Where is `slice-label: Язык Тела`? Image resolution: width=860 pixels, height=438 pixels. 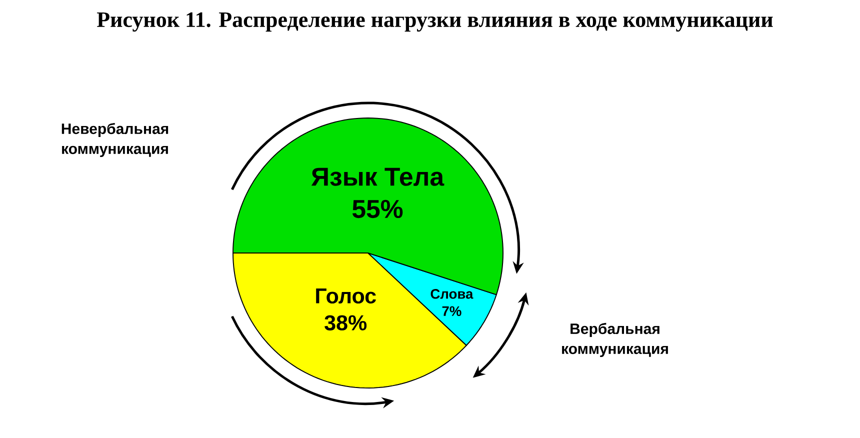 slice-label: Язык Тела is located at coordinates (377, 177).